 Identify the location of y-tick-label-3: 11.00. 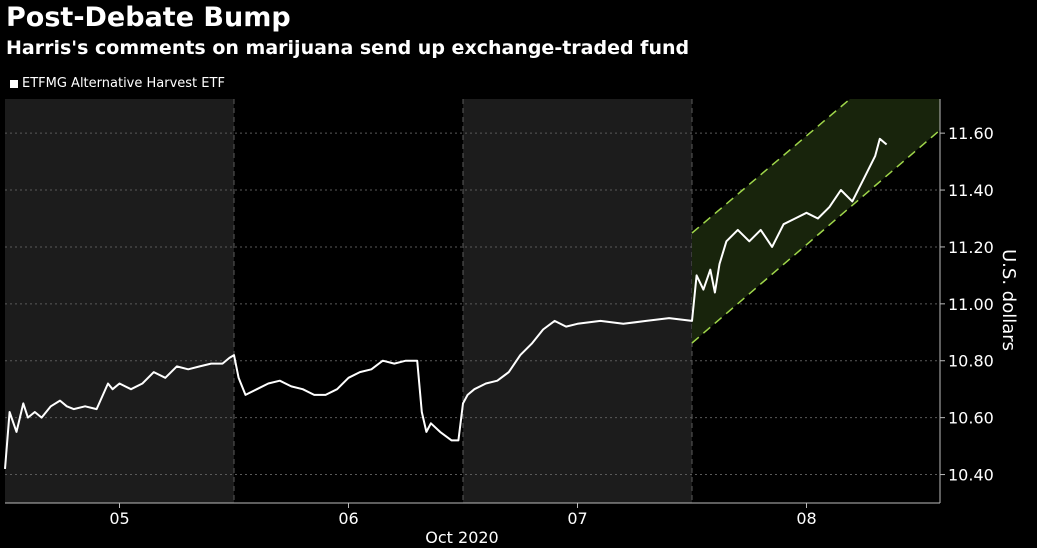
(971, 304).